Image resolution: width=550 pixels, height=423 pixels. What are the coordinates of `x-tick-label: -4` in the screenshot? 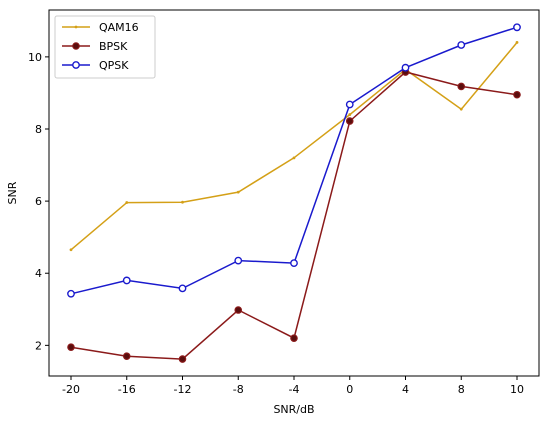 It's located at (294, 389).